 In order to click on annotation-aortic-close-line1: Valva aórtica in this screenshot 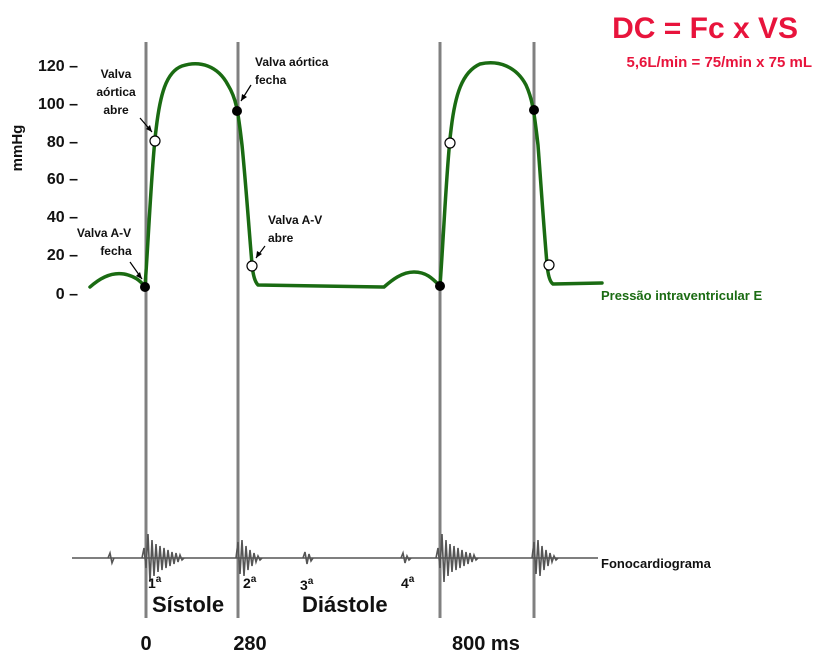, I will do `click(292, 62)`.